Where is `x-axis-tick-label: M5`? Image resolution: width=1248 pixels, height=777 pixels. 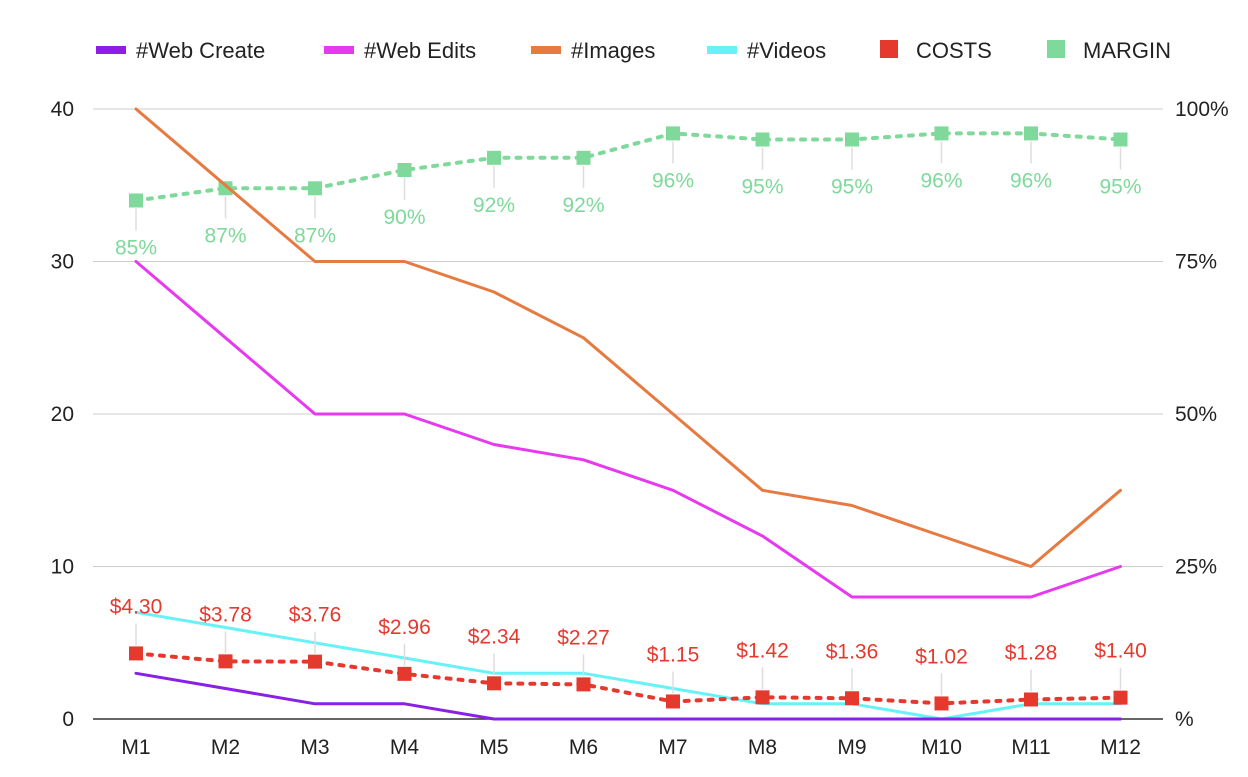
x-axis-tick-label: M5 is located at coordinates (493, 747).